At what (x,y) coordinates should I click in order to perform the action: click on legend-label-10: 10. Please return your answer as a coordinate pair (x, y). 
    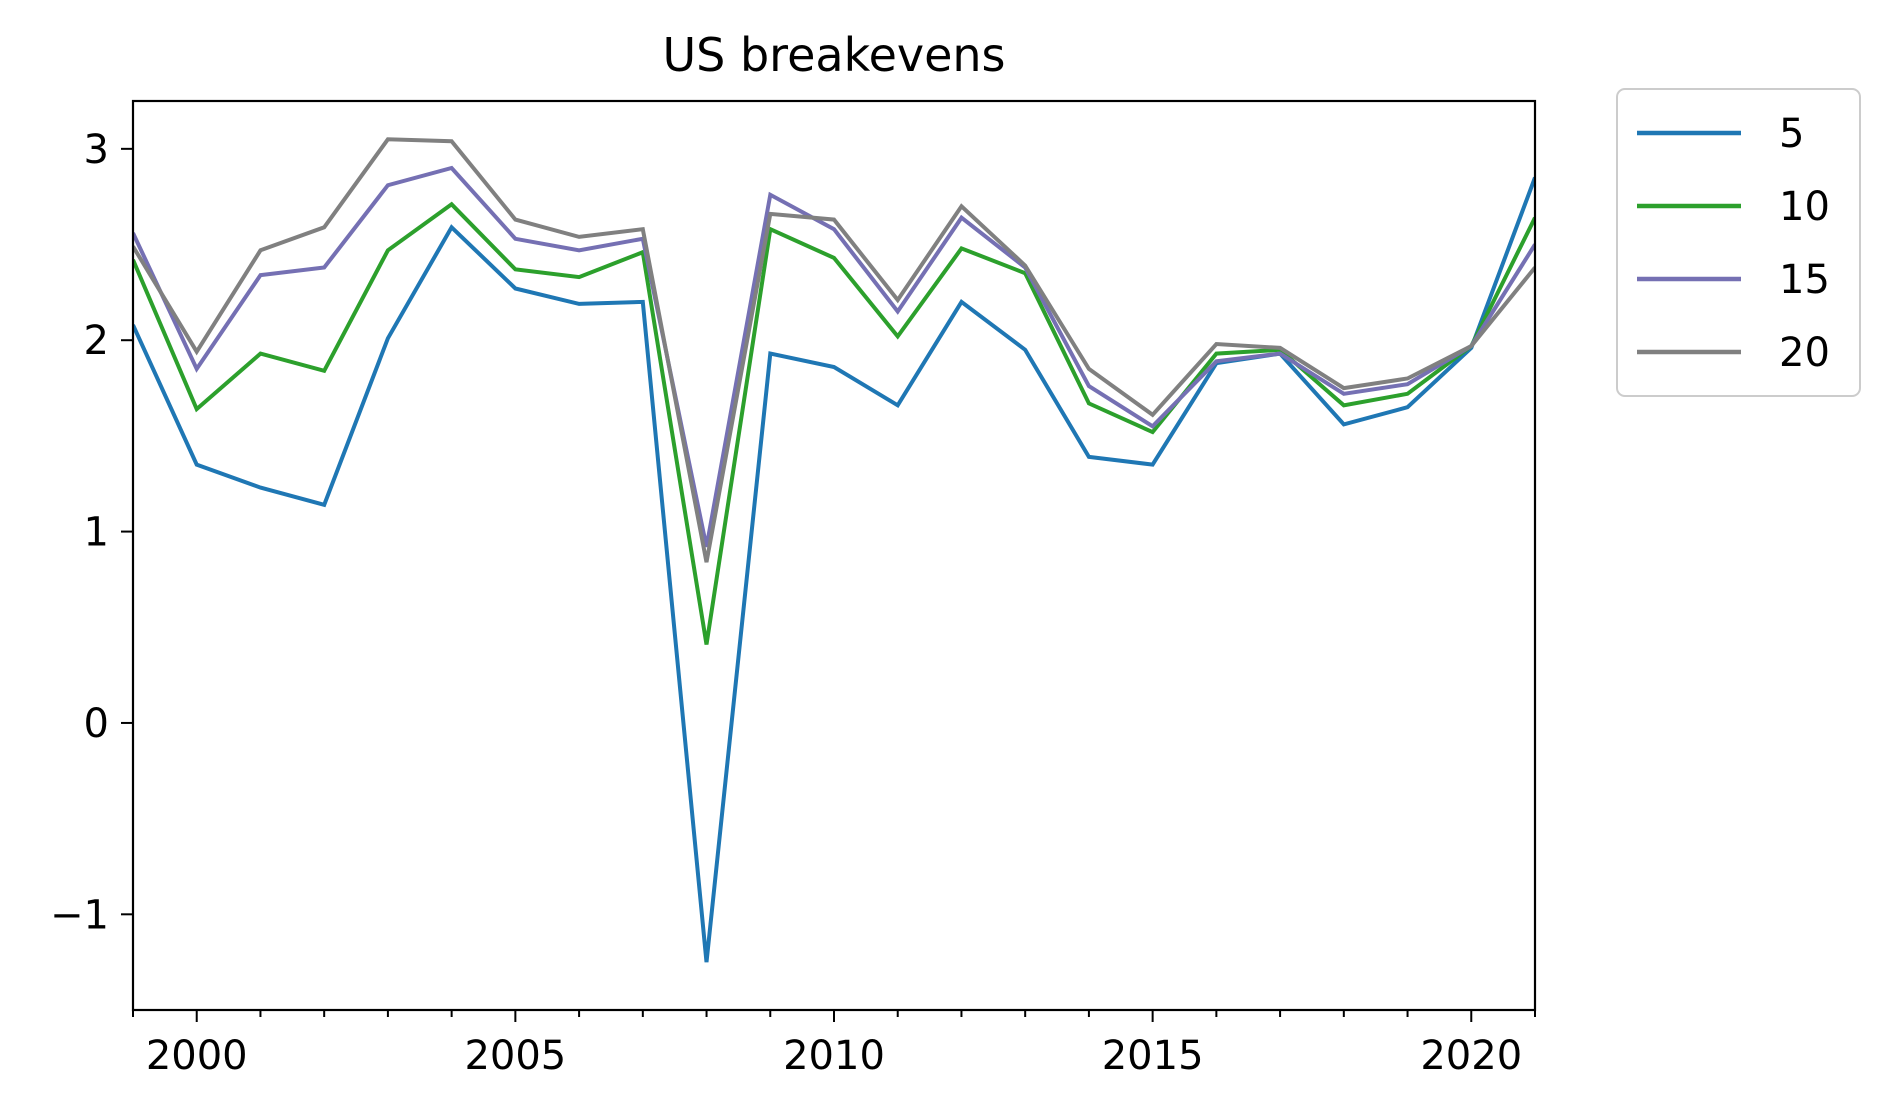
    Looking at the image, I should click on (1804, 207).